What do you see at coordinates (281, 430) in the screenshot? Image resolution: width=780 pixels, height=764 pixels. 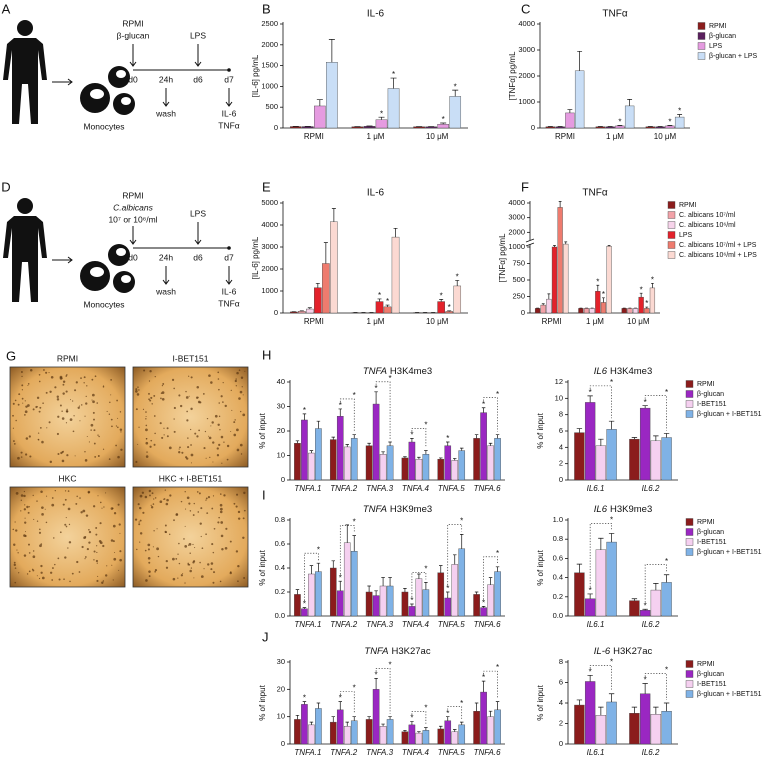 I see `y-tick-label: 20` at bounding box center [281, 430].